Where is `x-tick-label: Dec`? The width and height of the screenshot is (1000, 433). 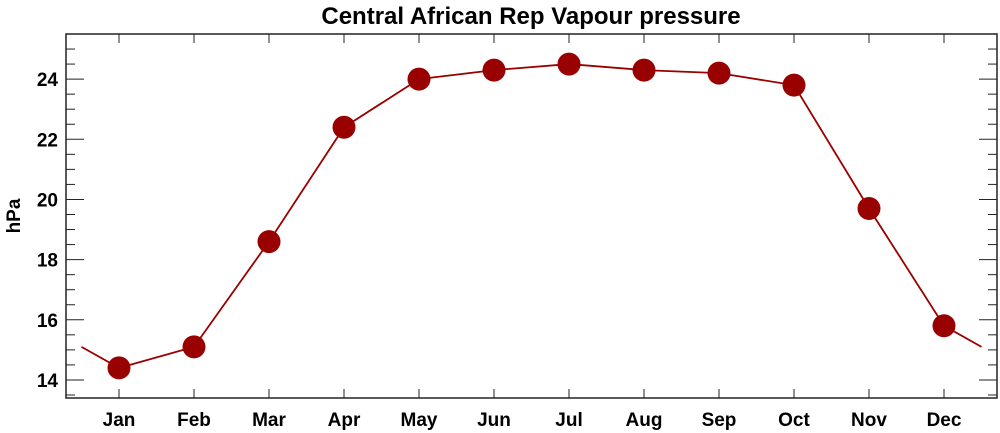
x-tick-label: Dec is located at coordinates (944, 420).